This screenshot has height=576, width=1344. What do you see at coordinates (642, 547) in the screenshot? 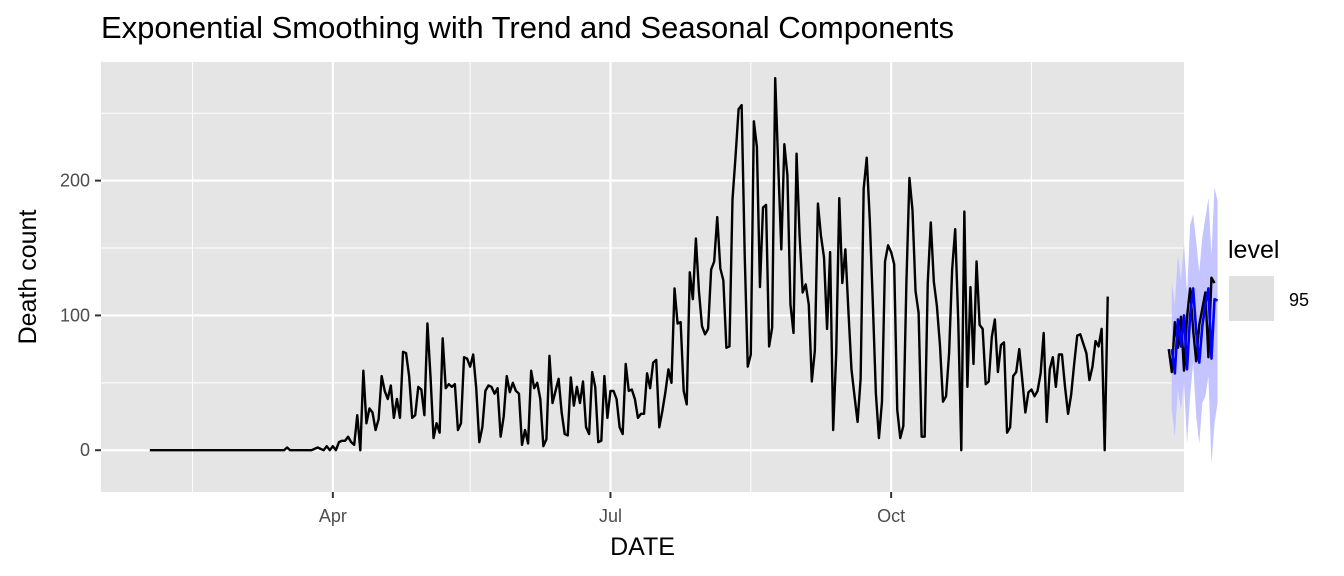
I see `x-axis-title: DATE` at bounding box center [642, 547].